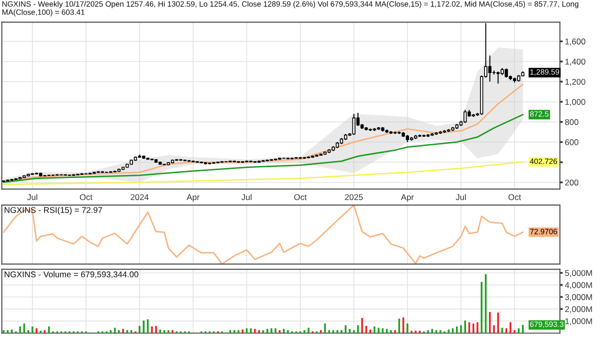  I want to click on y-tick-label: 4,000M, so click(578, 286).